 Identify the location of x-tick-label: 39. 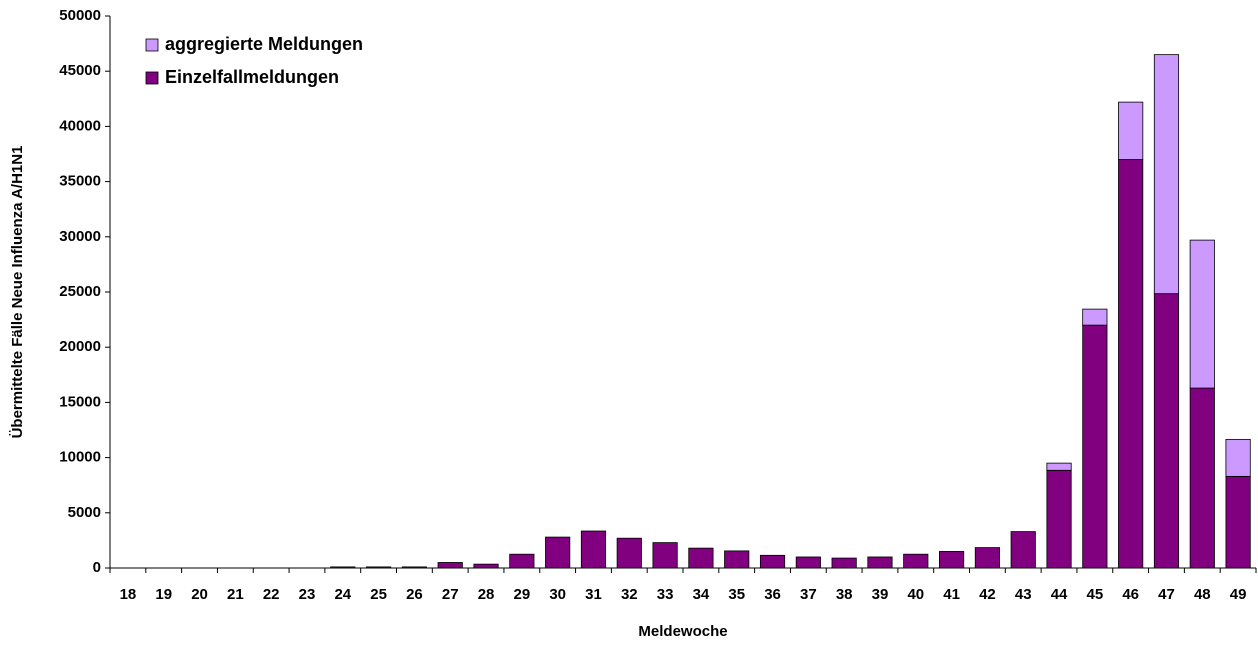
(880, 594).